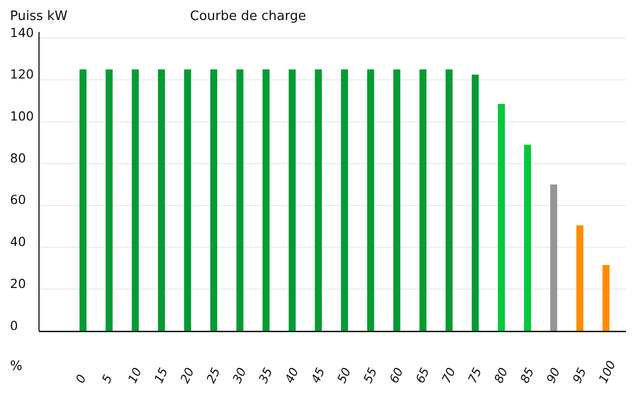 Image resolution: width=640 pixels, height=400 pixels. Describe the element at coordinates (344, 375) in the screenshot. I see `x-tick-label: 50` at that location.